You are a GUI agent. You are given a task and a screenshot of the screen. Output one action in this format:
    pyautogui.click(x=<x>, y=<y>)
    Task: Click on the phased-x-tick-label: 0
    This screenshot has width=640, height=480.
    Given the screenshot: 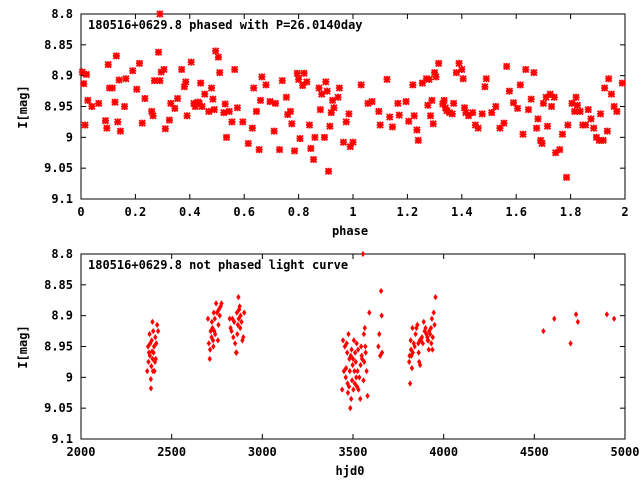 What is the action you would take?
    pyautogui.click(x=80, y=212)
    